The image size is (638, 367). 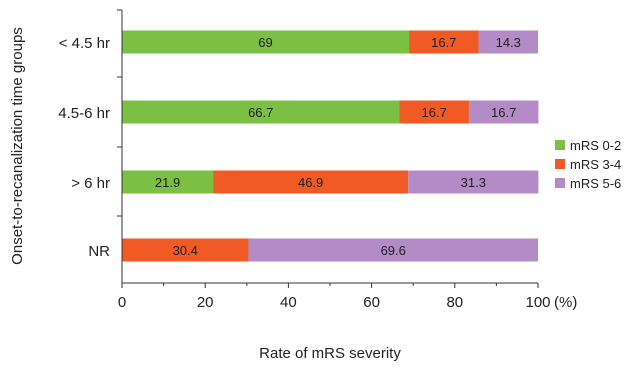 What do you see at coordinates (595, 164) in the screenshot?
I see `legend-label: mRS 3-4` at bounding box center [595, 164].